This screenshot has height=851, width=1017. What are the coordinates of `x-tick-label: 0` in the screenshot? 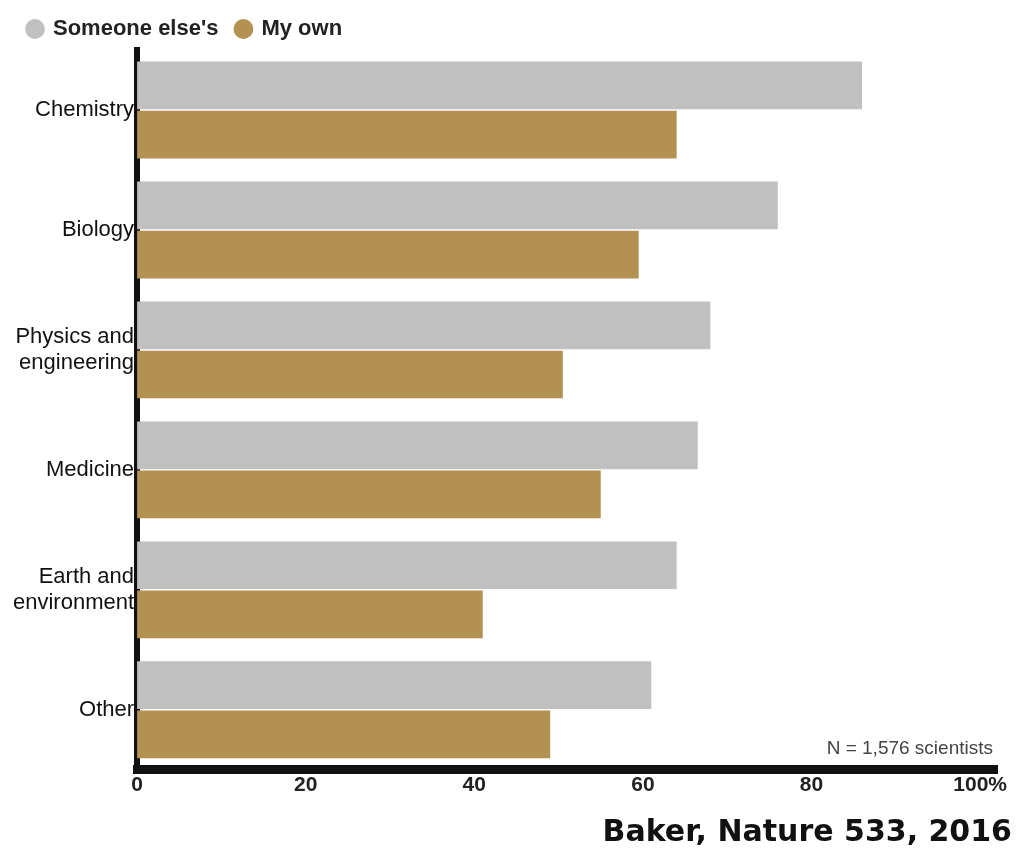 It's located at (137, 784).